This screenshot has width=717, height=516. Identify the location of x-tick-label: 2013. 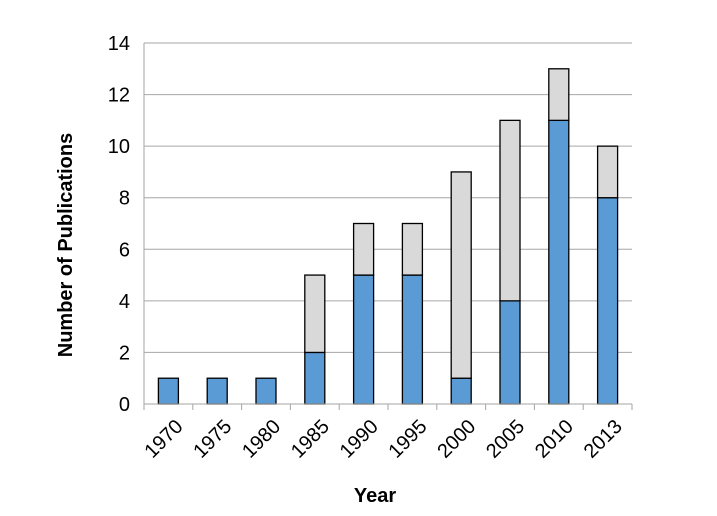
(603, 439).